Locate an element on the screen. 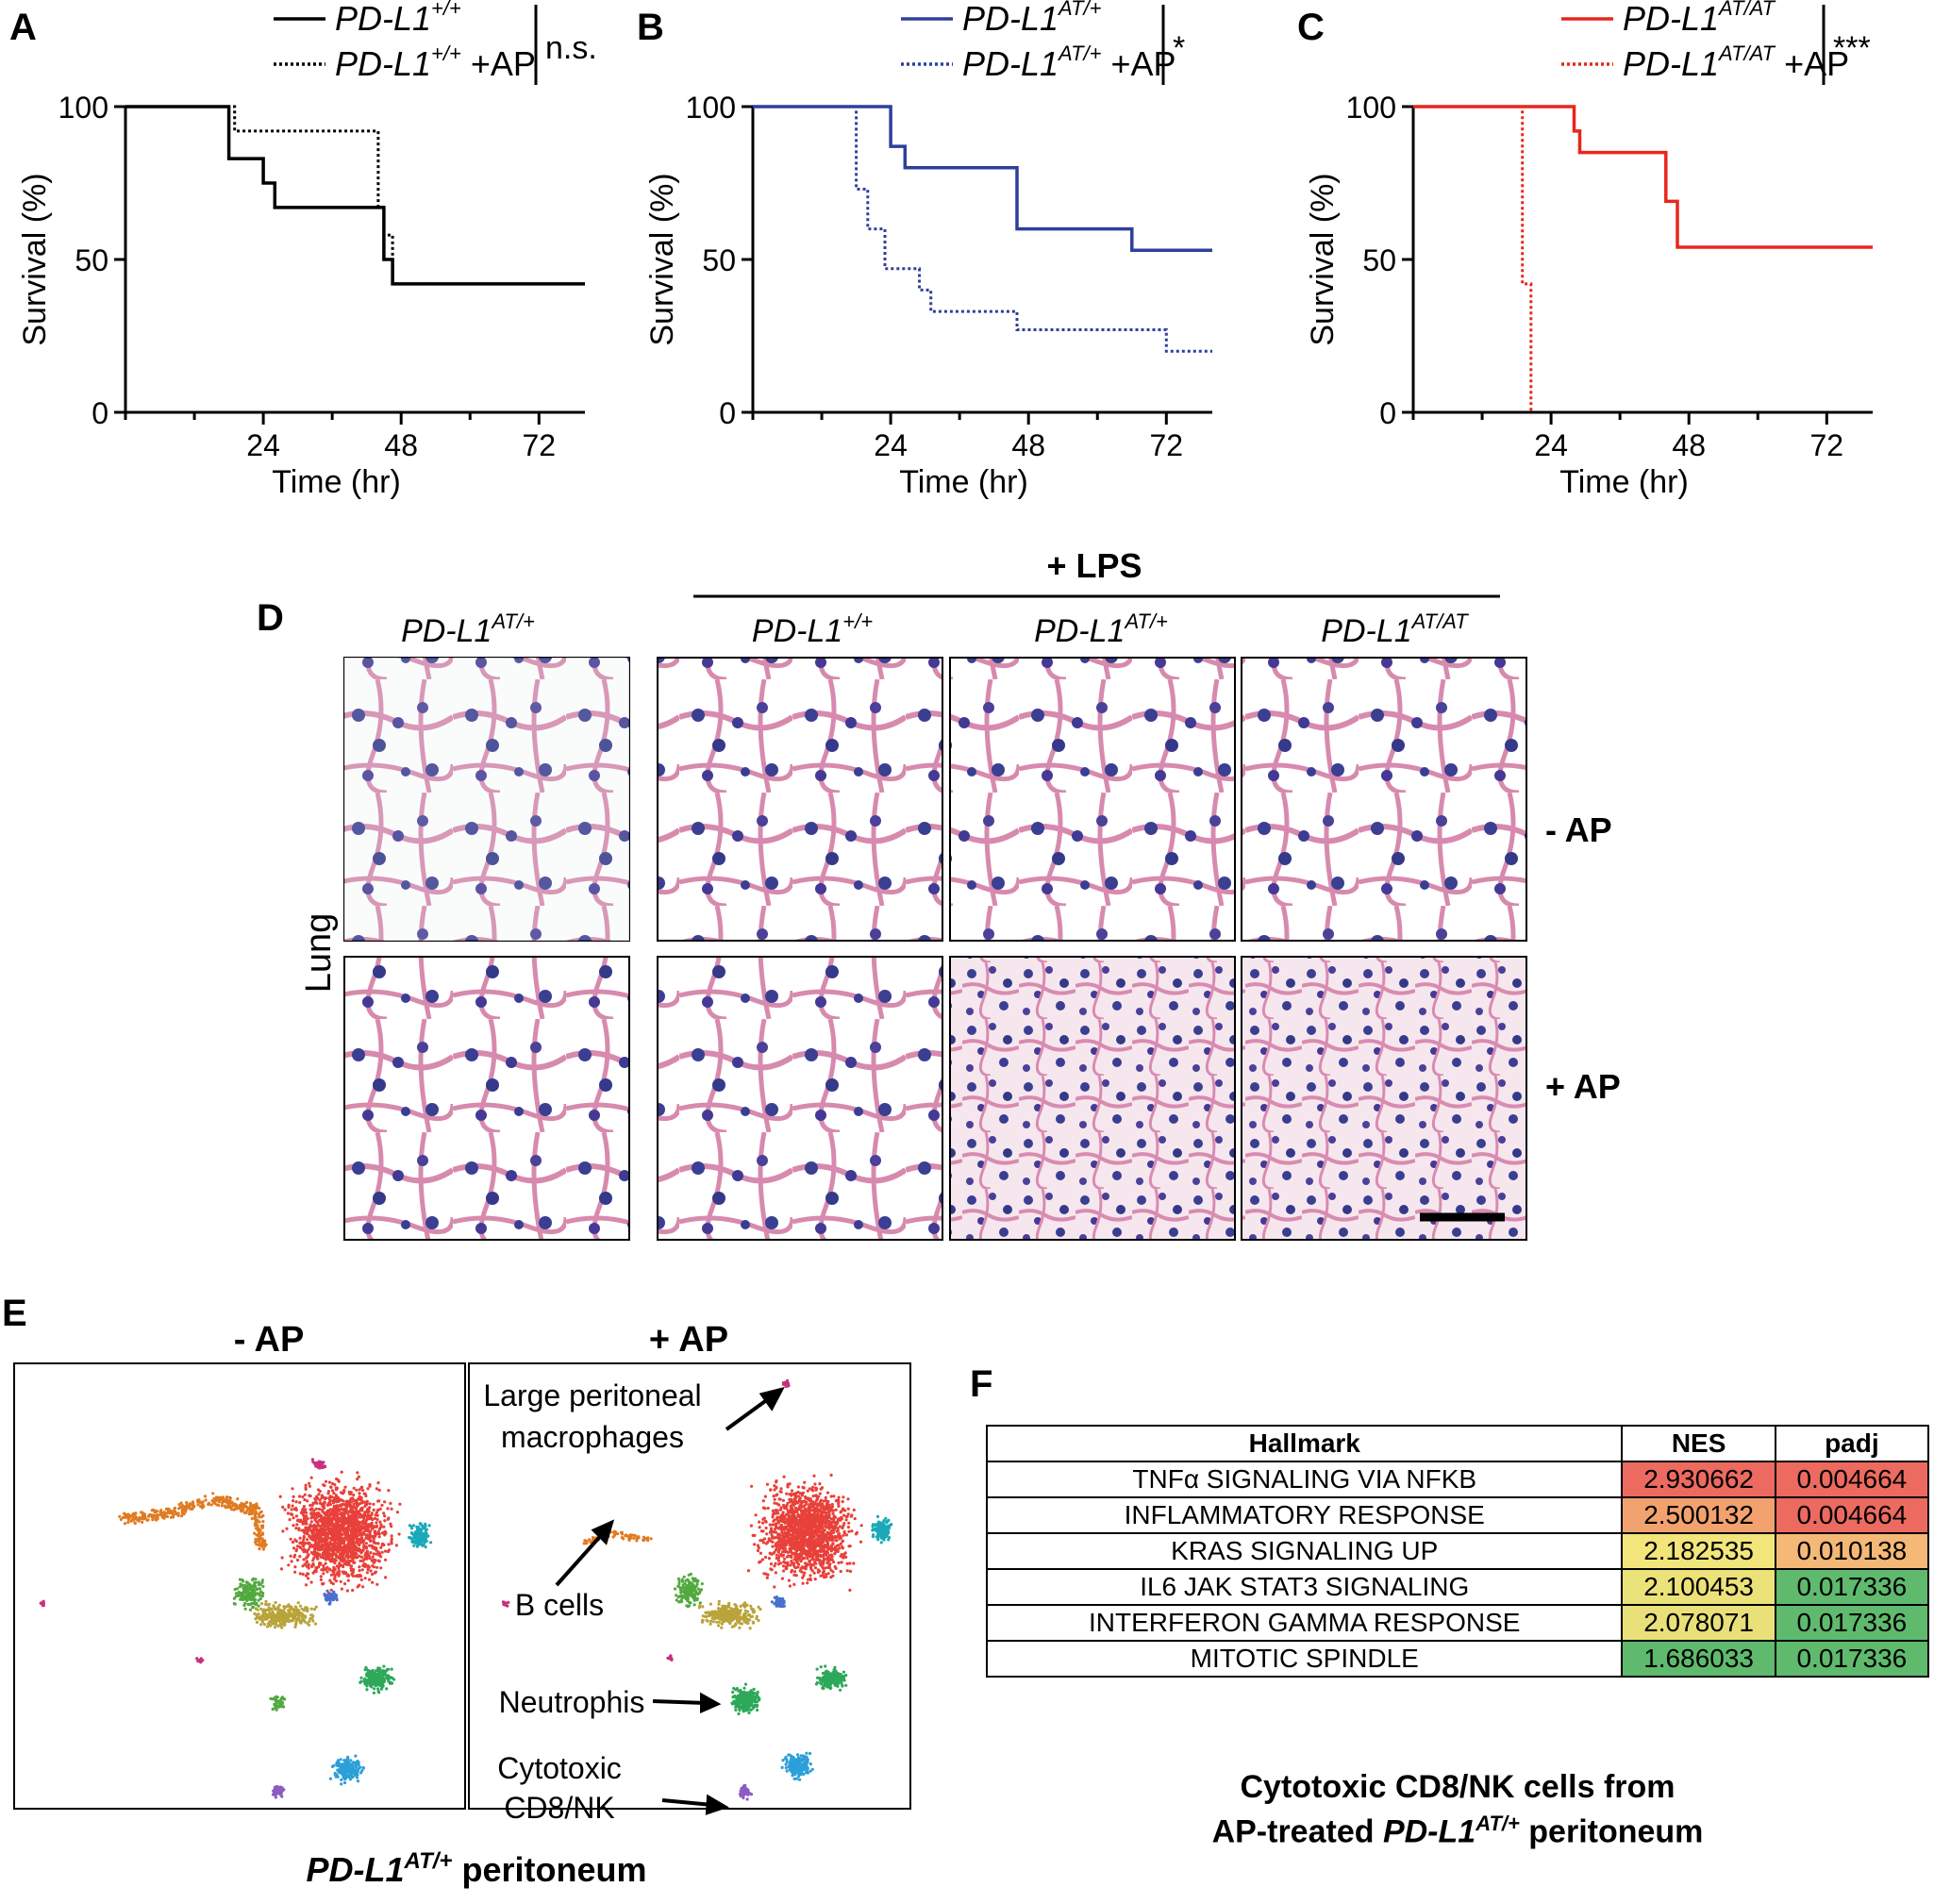 This screenshot has height=1904, width=1934. row-label-plus-ap: + AP is located at coordinates (1583, 1086).